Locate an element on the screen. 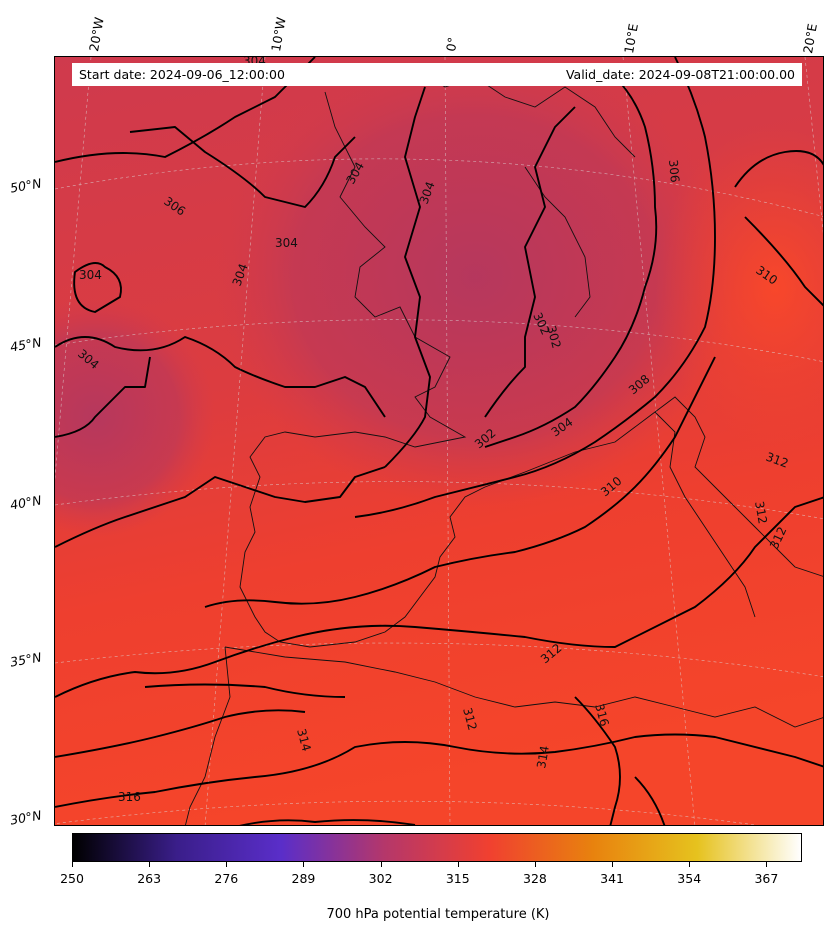 The width and height of the screenshot is (832, 936). lon-label-10w: 10°W is located at coordinates (278, 34).